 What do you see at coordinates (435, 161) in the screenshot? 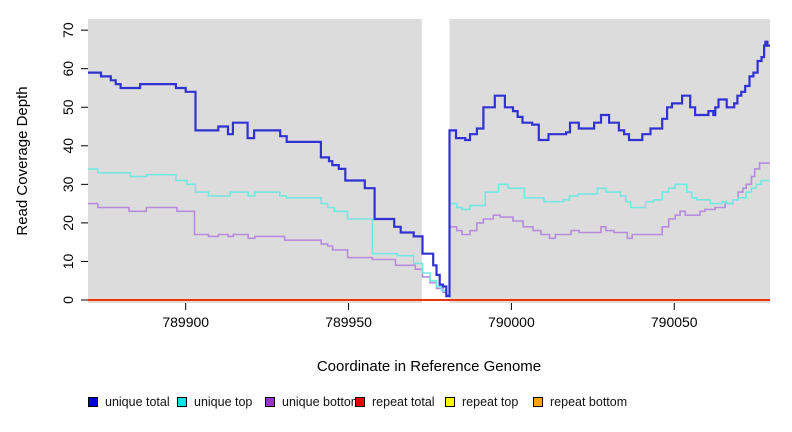
I see `coverage-gap-band` at bounding box center [435, 161].